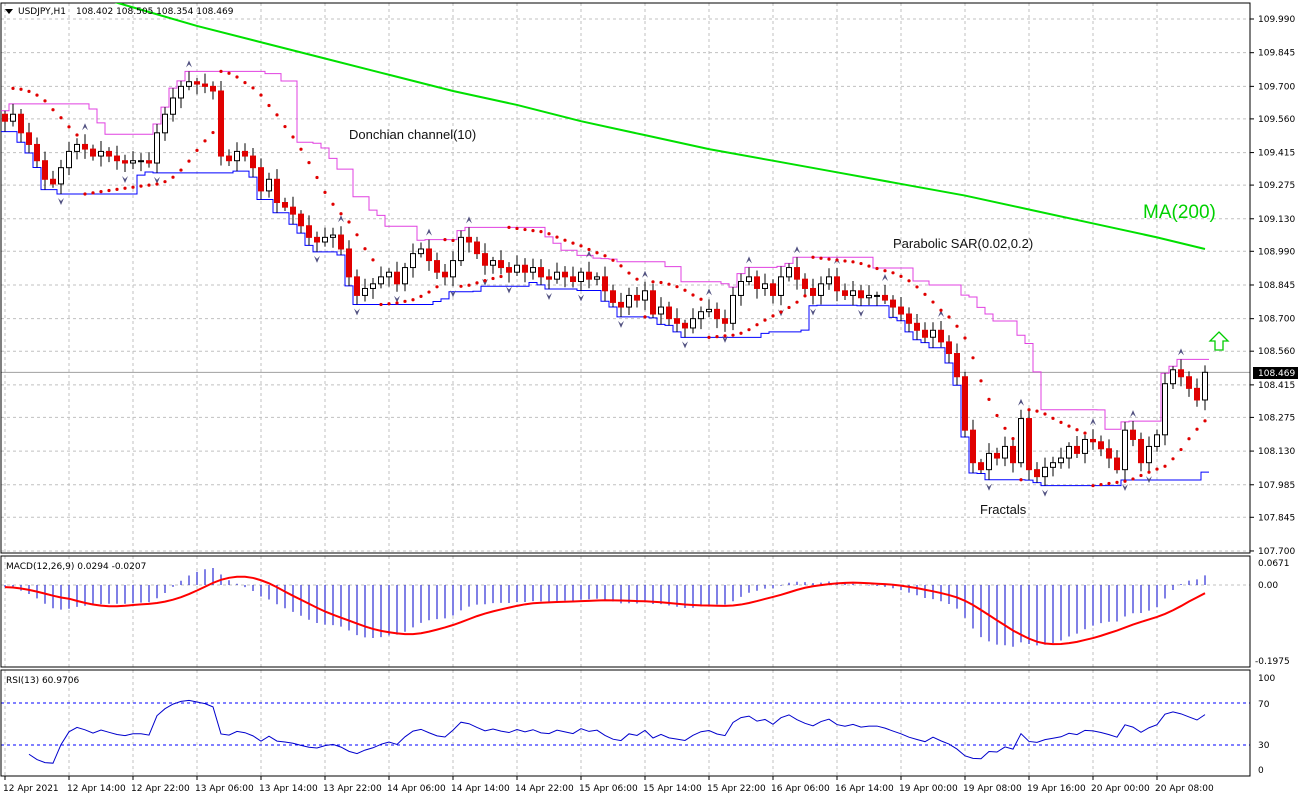  Describe the element at coordinates (992, 789) in the screenshot. I see `x-tick-label: 19 Apr 08:00` at that location.